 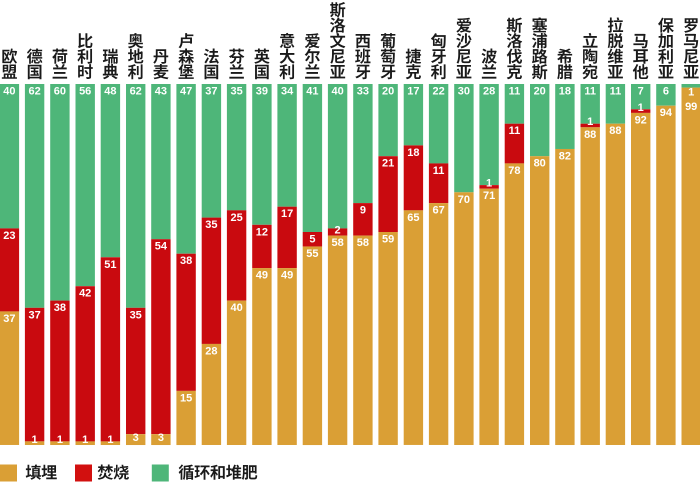 What do you see at coordinates (338, 231) in the screenshot?
I see `svg-text: 2` at bounding box center [338, 231].